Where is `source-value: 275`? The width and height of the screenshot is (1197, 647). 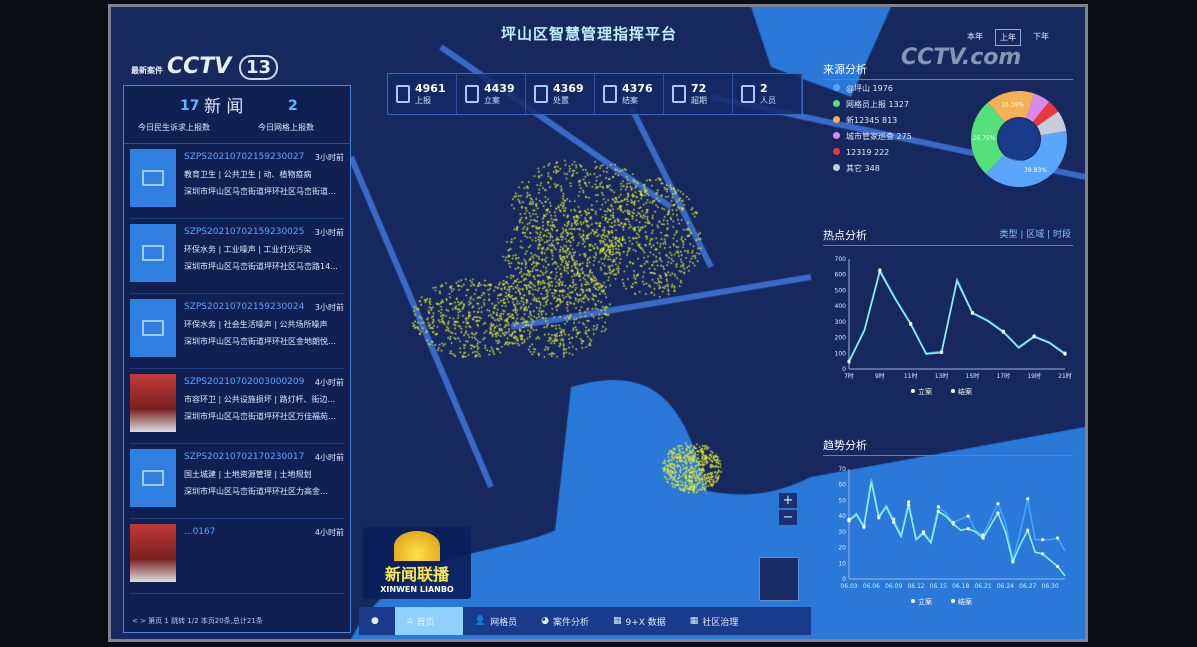 source-value: 275 is located at coordinates (904, 136).